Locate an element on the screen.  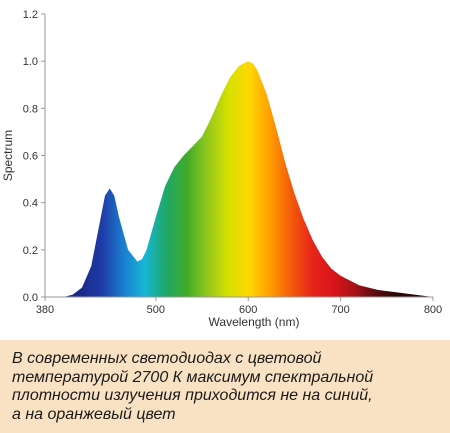
x-tick-label-3: 700 is located at coordinates (340, 310).